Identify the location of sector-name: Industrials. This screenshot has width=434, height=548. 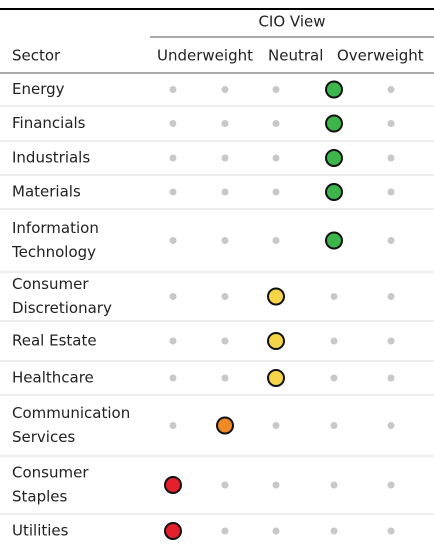
(51, 158).